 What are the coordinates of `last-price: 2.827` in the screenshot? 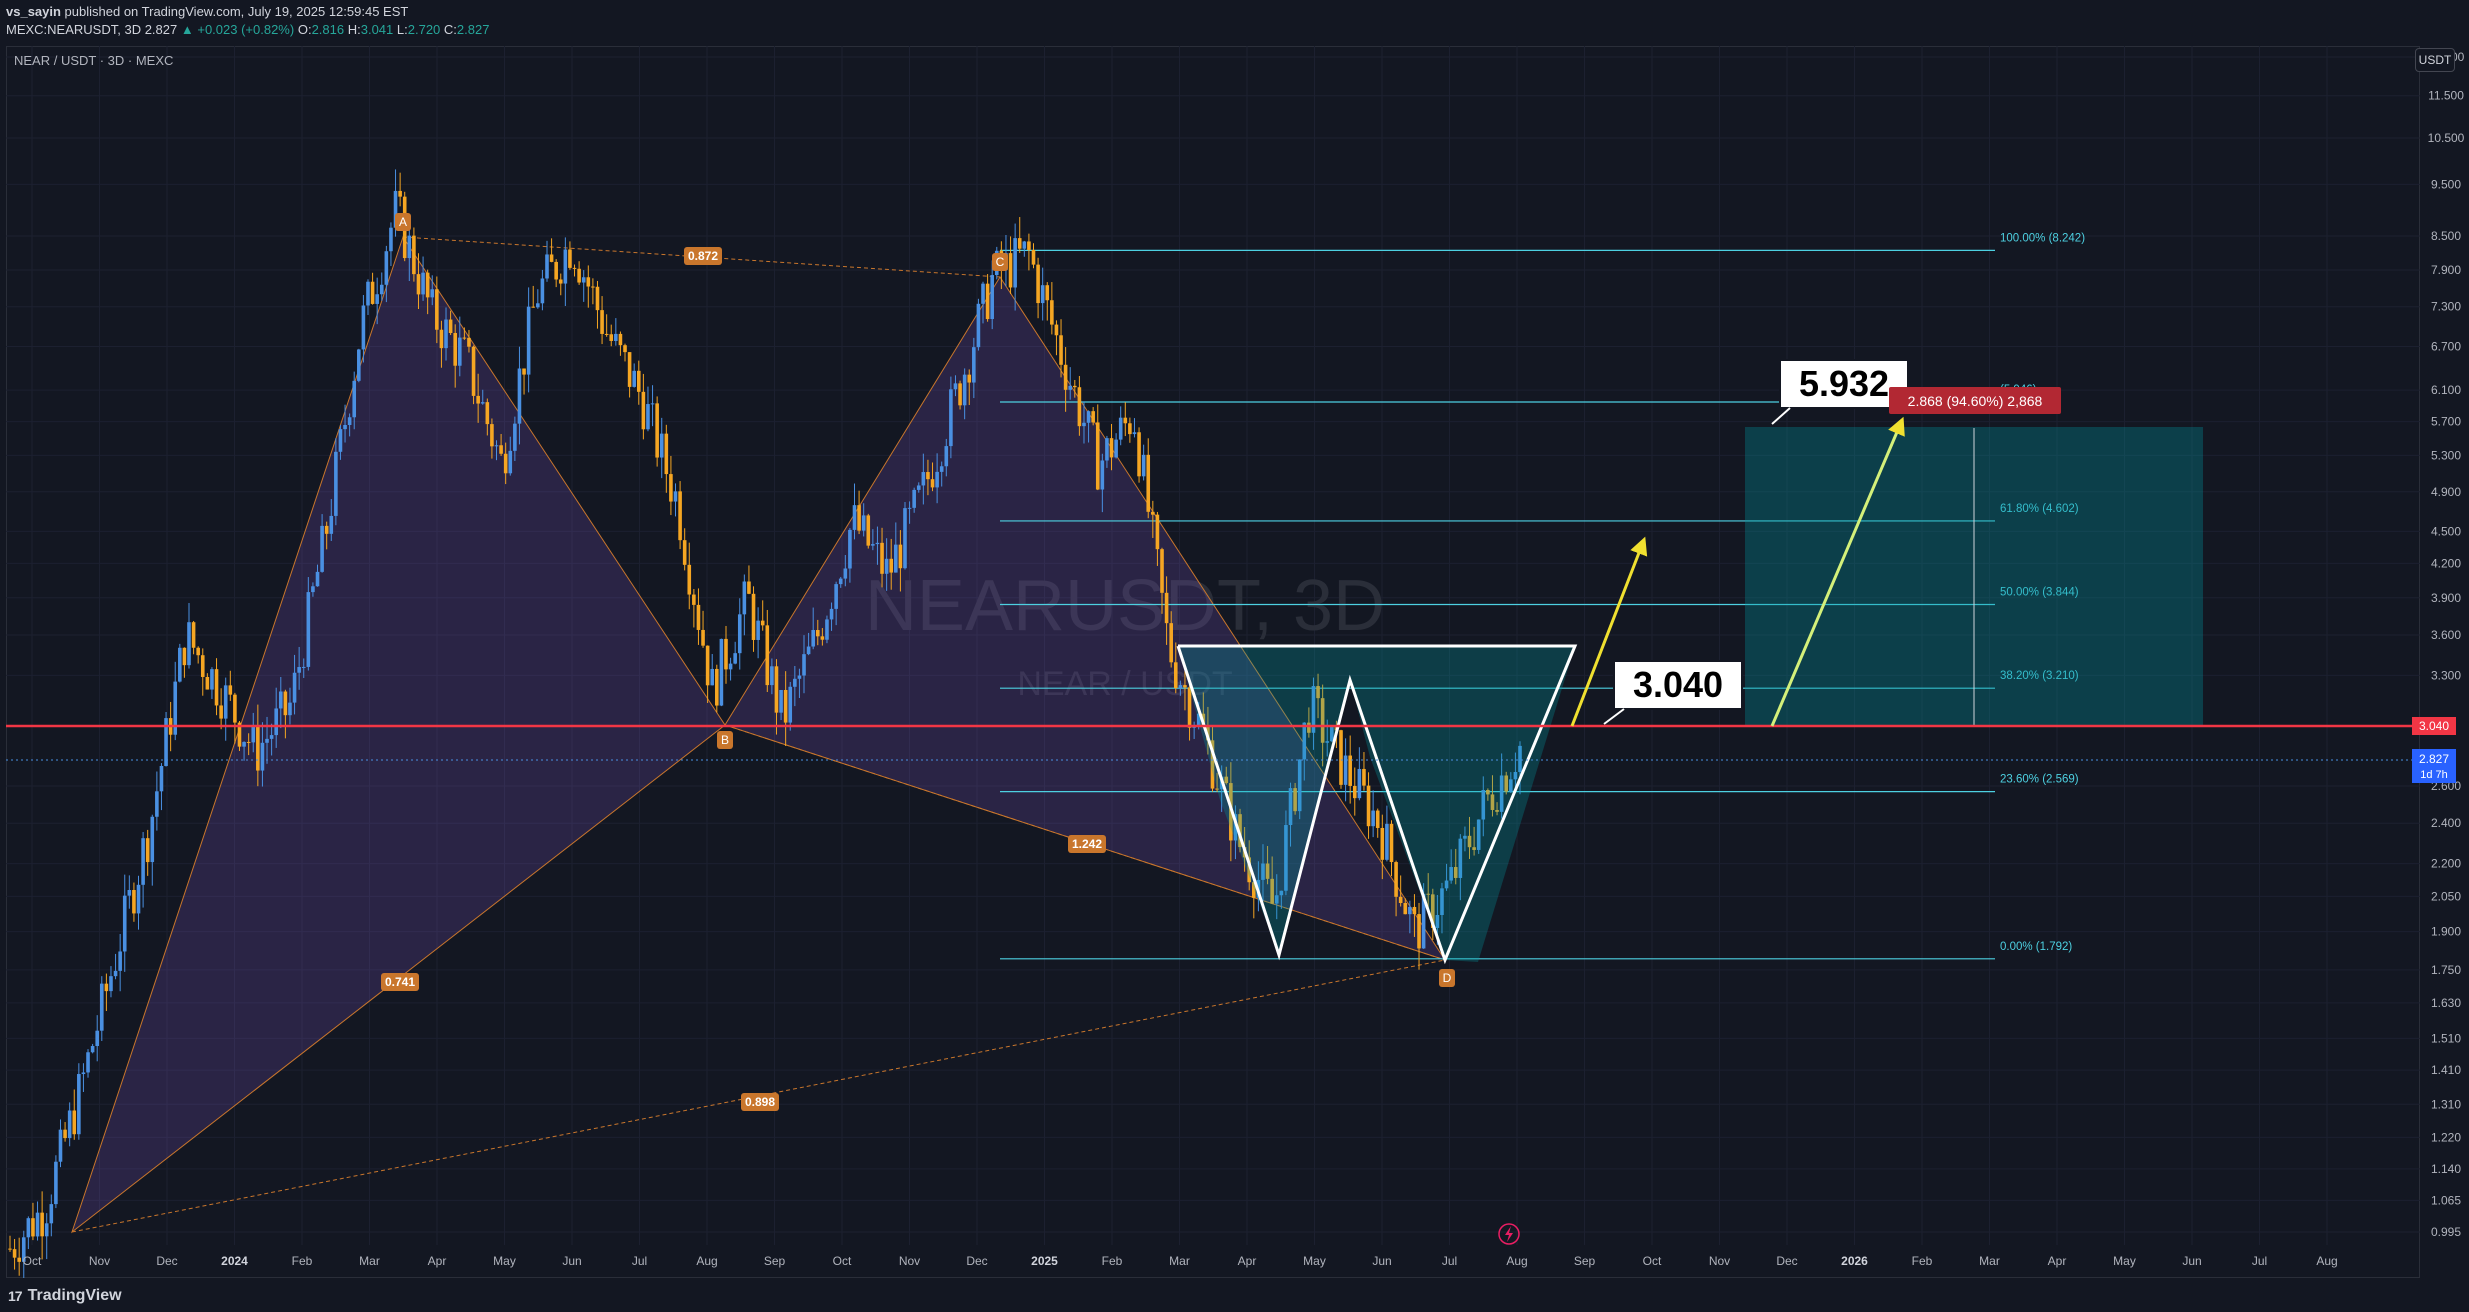 It's located at (161, 29).